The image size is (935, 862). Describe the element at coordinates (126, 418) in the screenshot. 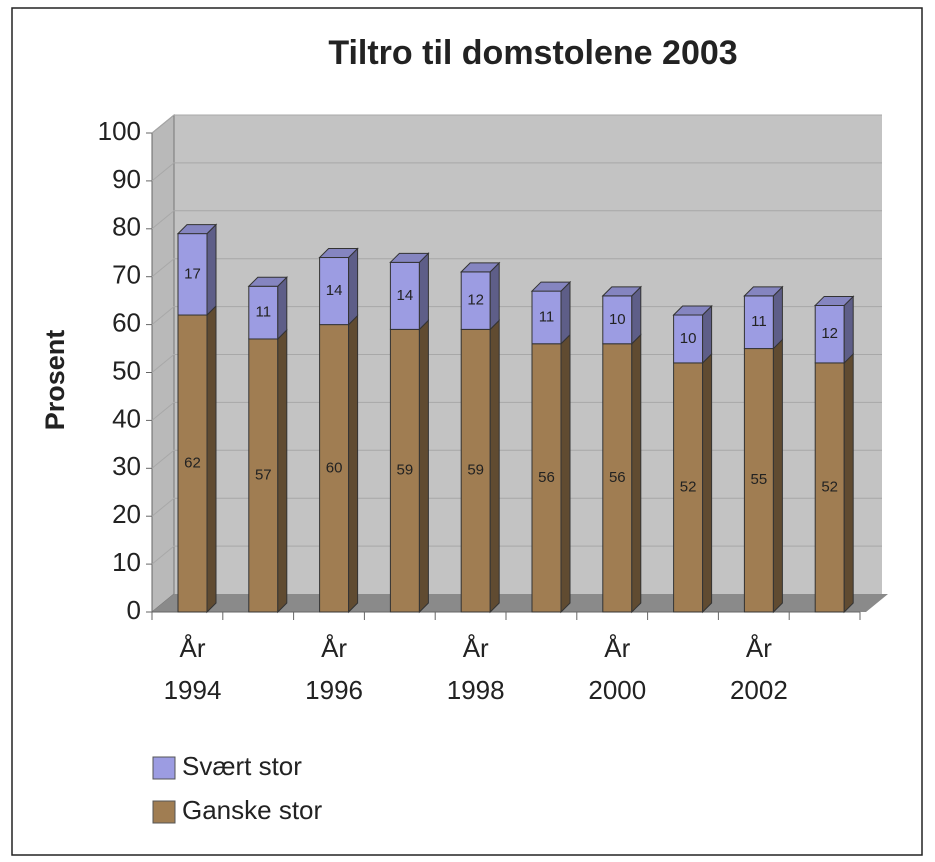

I see `y-tick-label: 40` at that location.